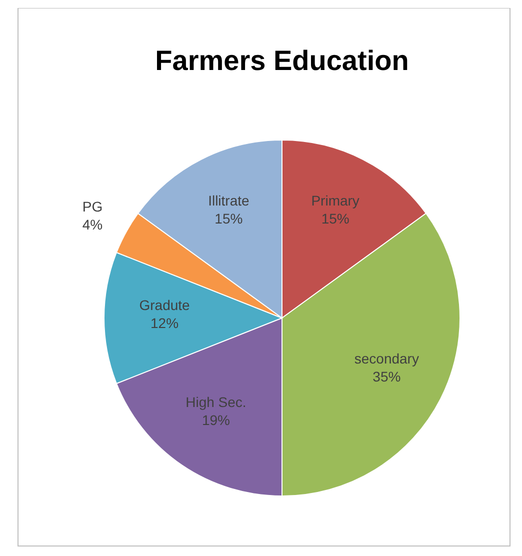 The image size is (522, 556). I want to click on slice-label: Illitrate, so click(229, 200).